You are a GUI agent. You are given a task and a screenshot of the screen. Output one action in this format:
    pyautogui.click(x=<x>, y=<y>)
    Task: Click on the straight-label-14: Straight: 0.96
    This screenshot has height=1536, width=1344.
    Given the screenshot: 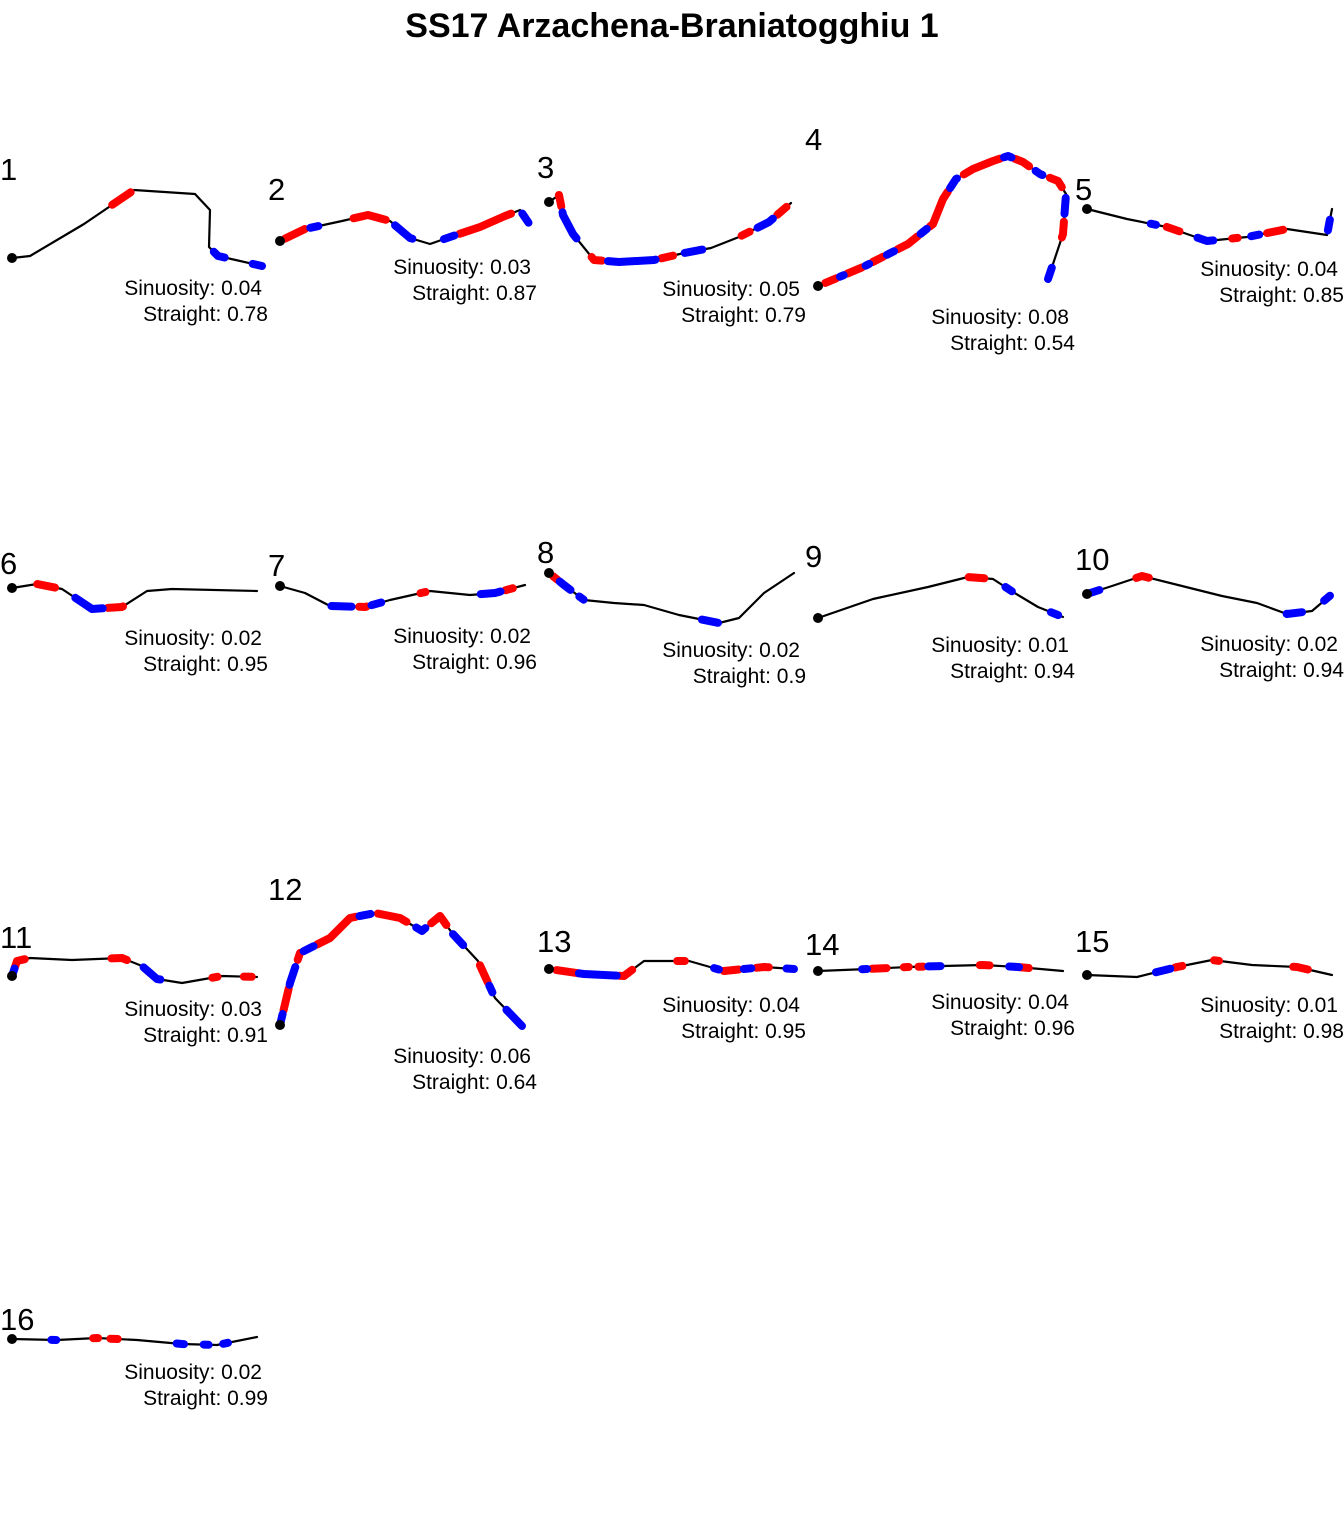 What is the action you would take?
    pyautogui.click(x=1012, y=1028)
    